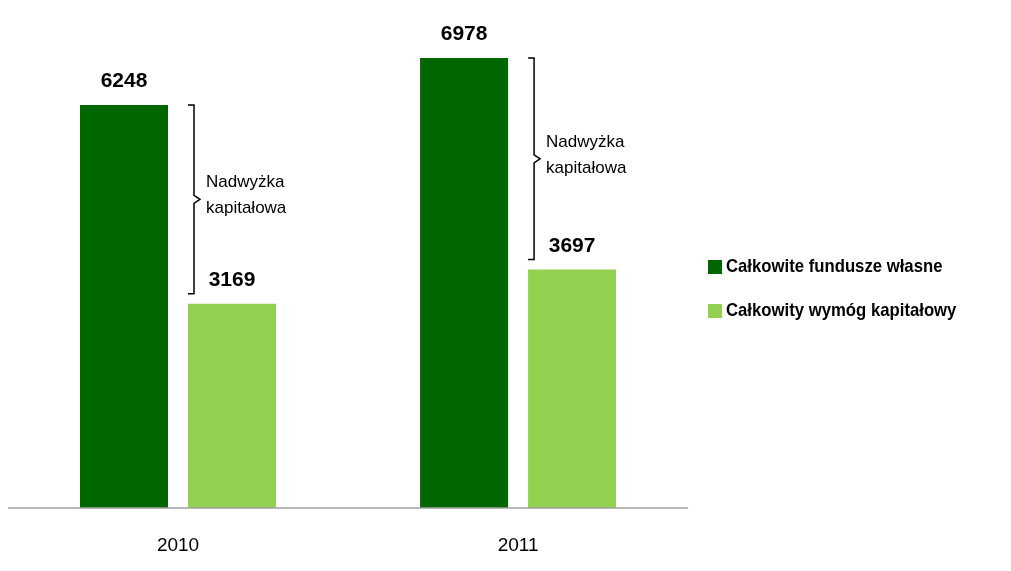 The height and width of the screenshot is (571, 1011). I want to click on legend-label: Całkowity wymóg kapitałowy, so click(841, 310).